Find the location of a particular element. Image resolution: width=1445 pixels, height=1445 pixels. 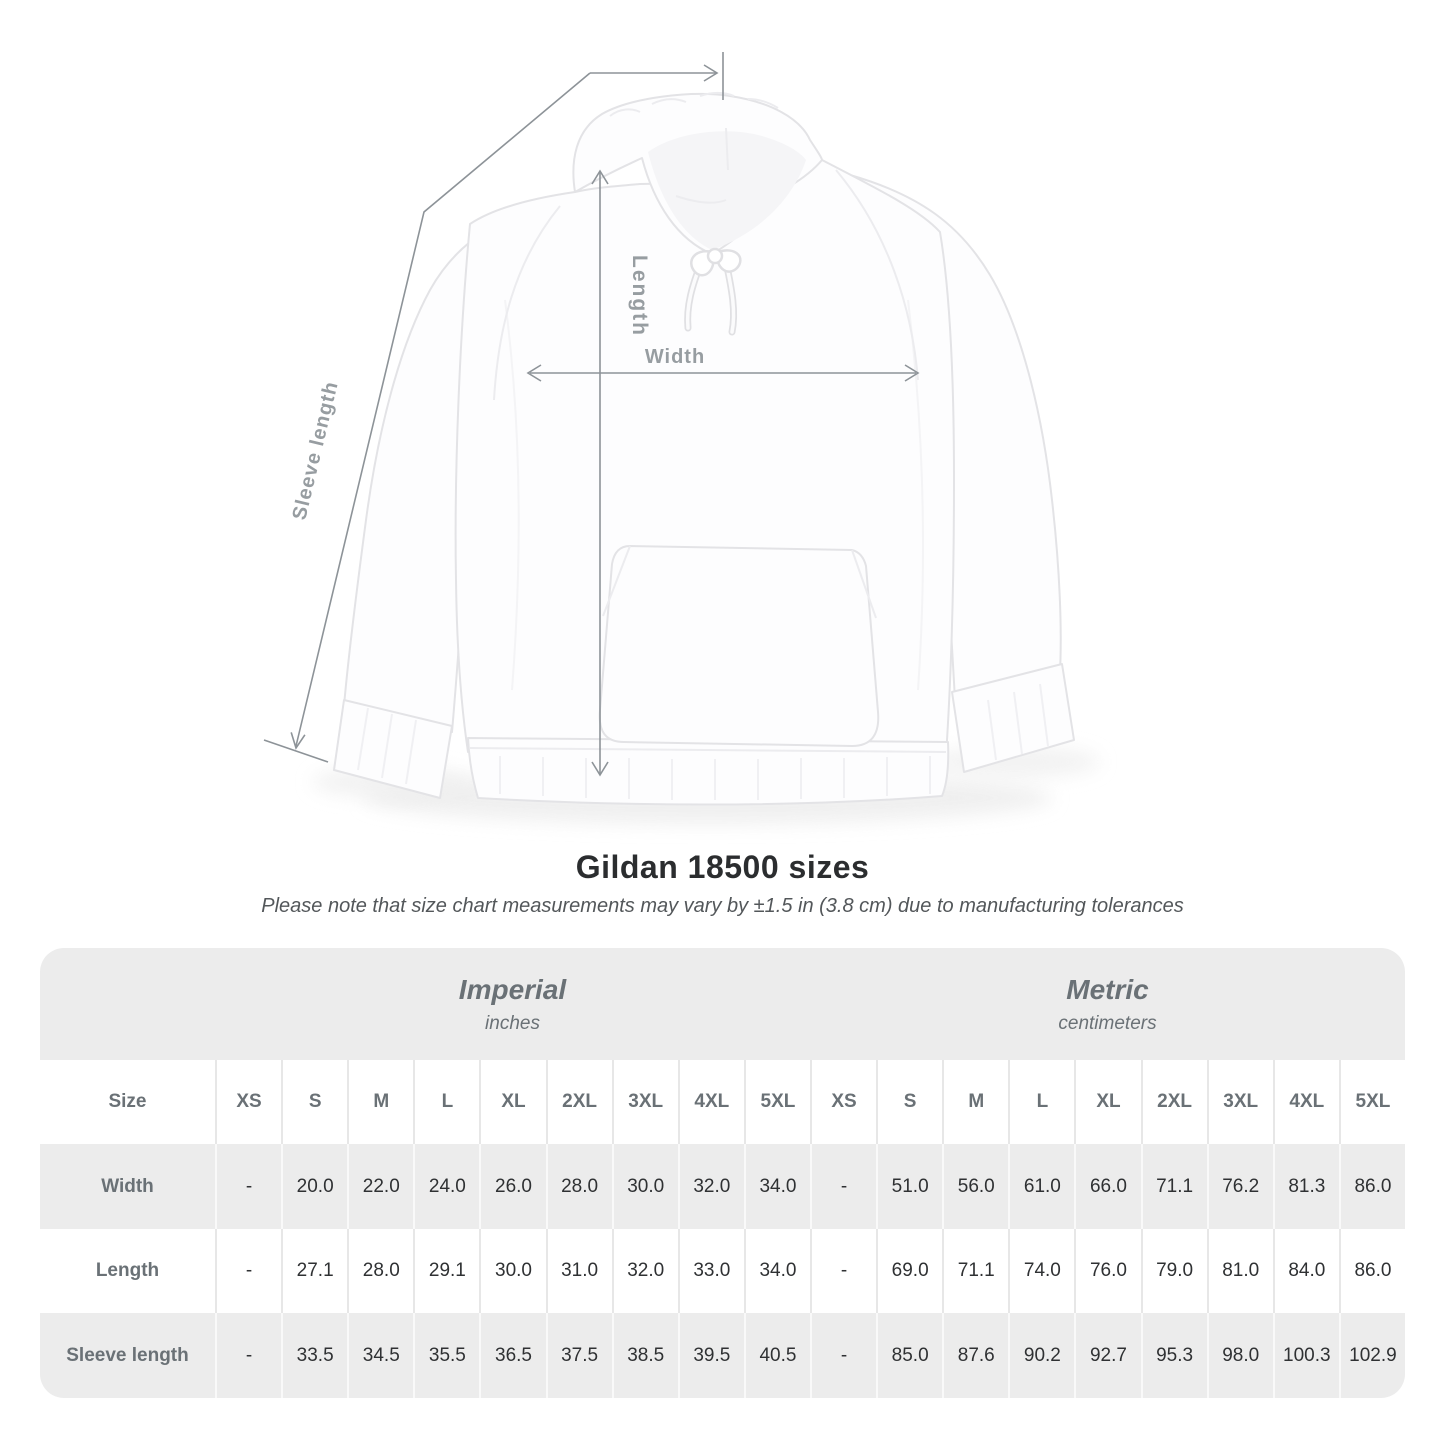

metric-units: centimeters is located at coordinates (1107, 1023).